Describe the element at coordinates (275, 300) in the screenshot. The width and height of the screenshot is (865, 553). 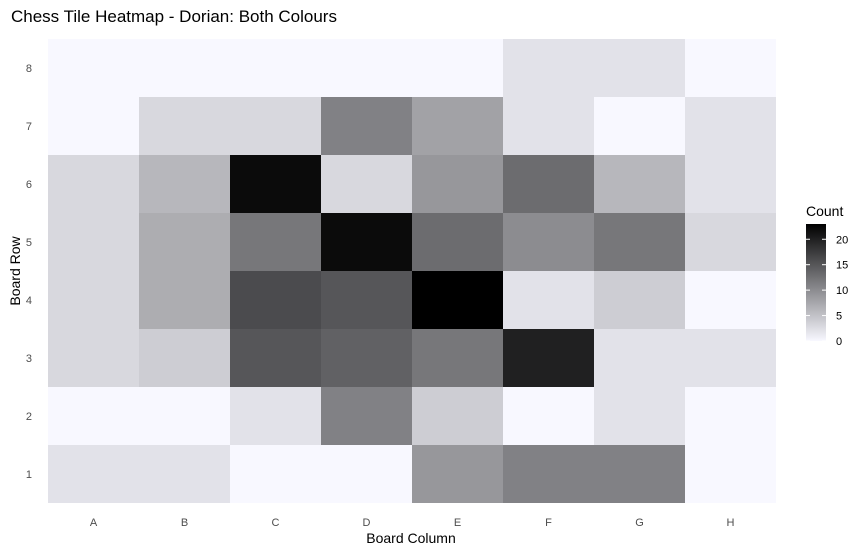
I see `heatmap-cell-C4` at that location.